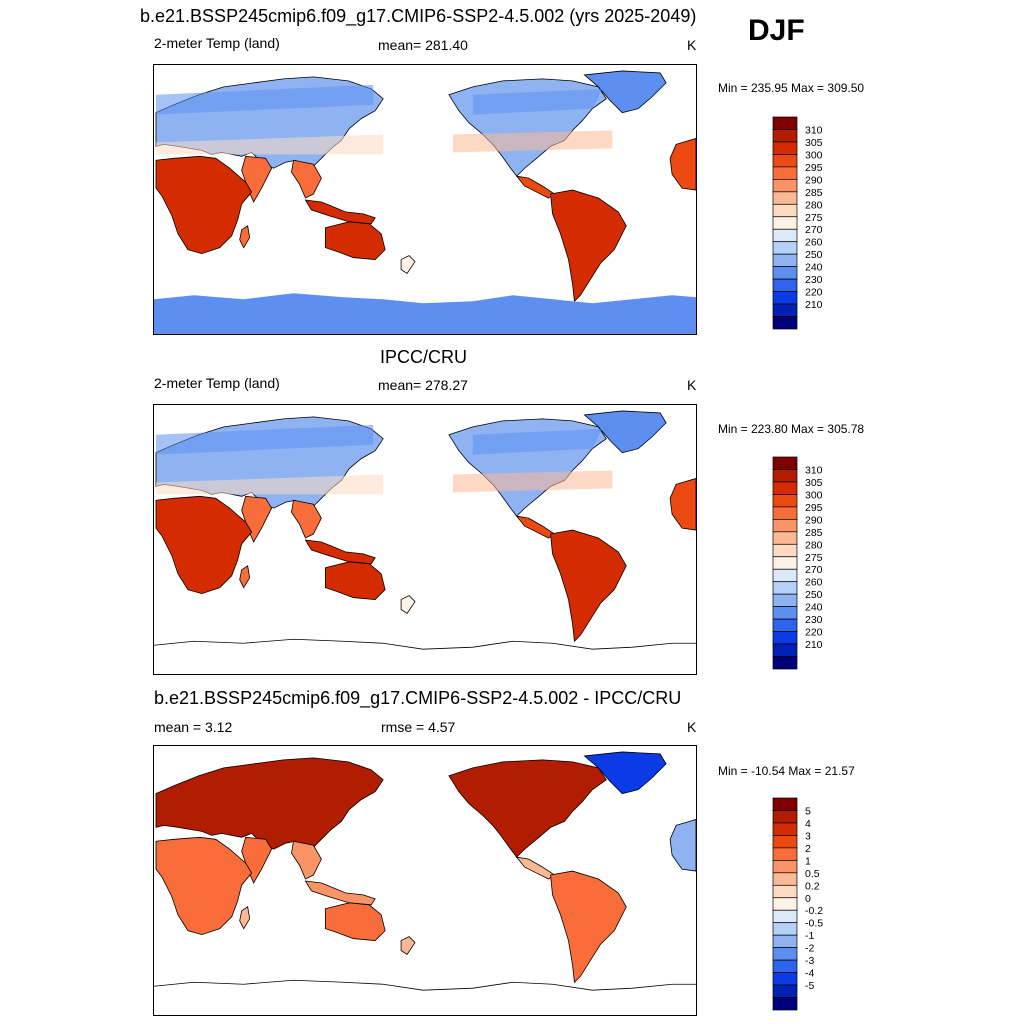  What do you see at coordinates (812, 886) in the screenshot?
I see `colorbar-tick-label: 0.2` at bounding box center [812, 886].